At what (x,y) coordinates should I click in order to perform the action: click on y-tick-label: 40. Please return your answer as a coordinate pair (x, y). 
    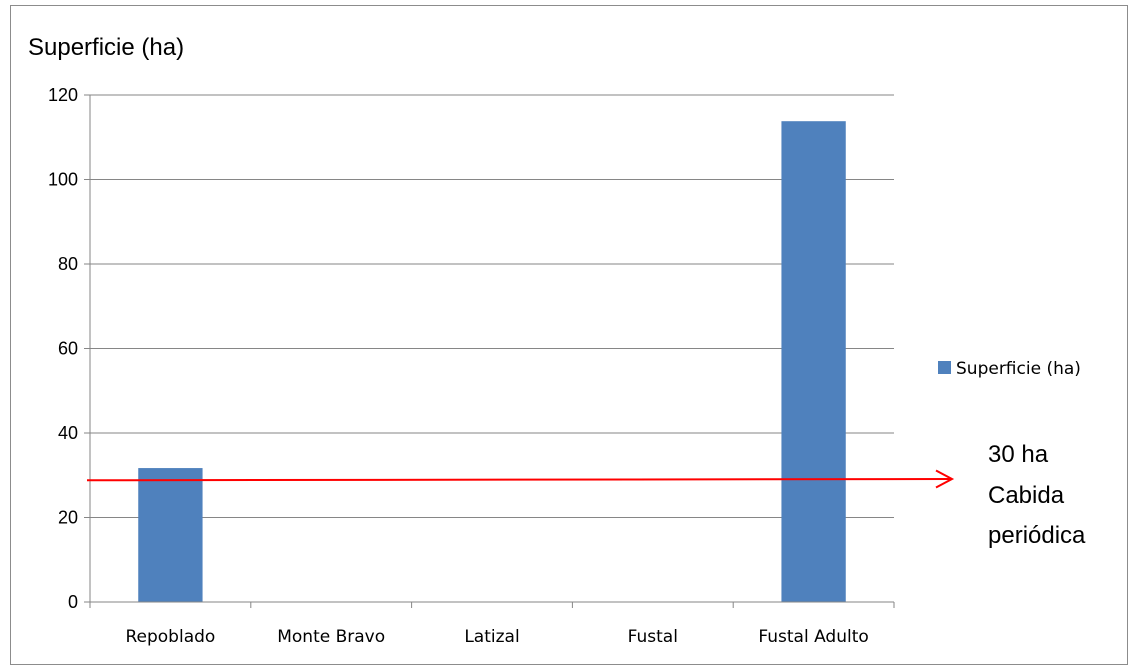
    Looking at the image, I should click on (68, 433).